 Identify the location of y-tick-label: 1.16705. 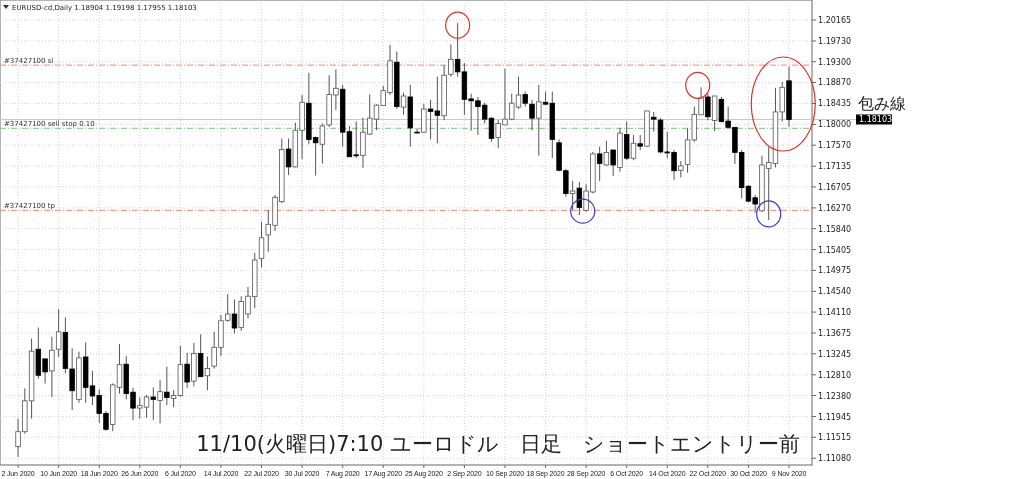
(835, 187).